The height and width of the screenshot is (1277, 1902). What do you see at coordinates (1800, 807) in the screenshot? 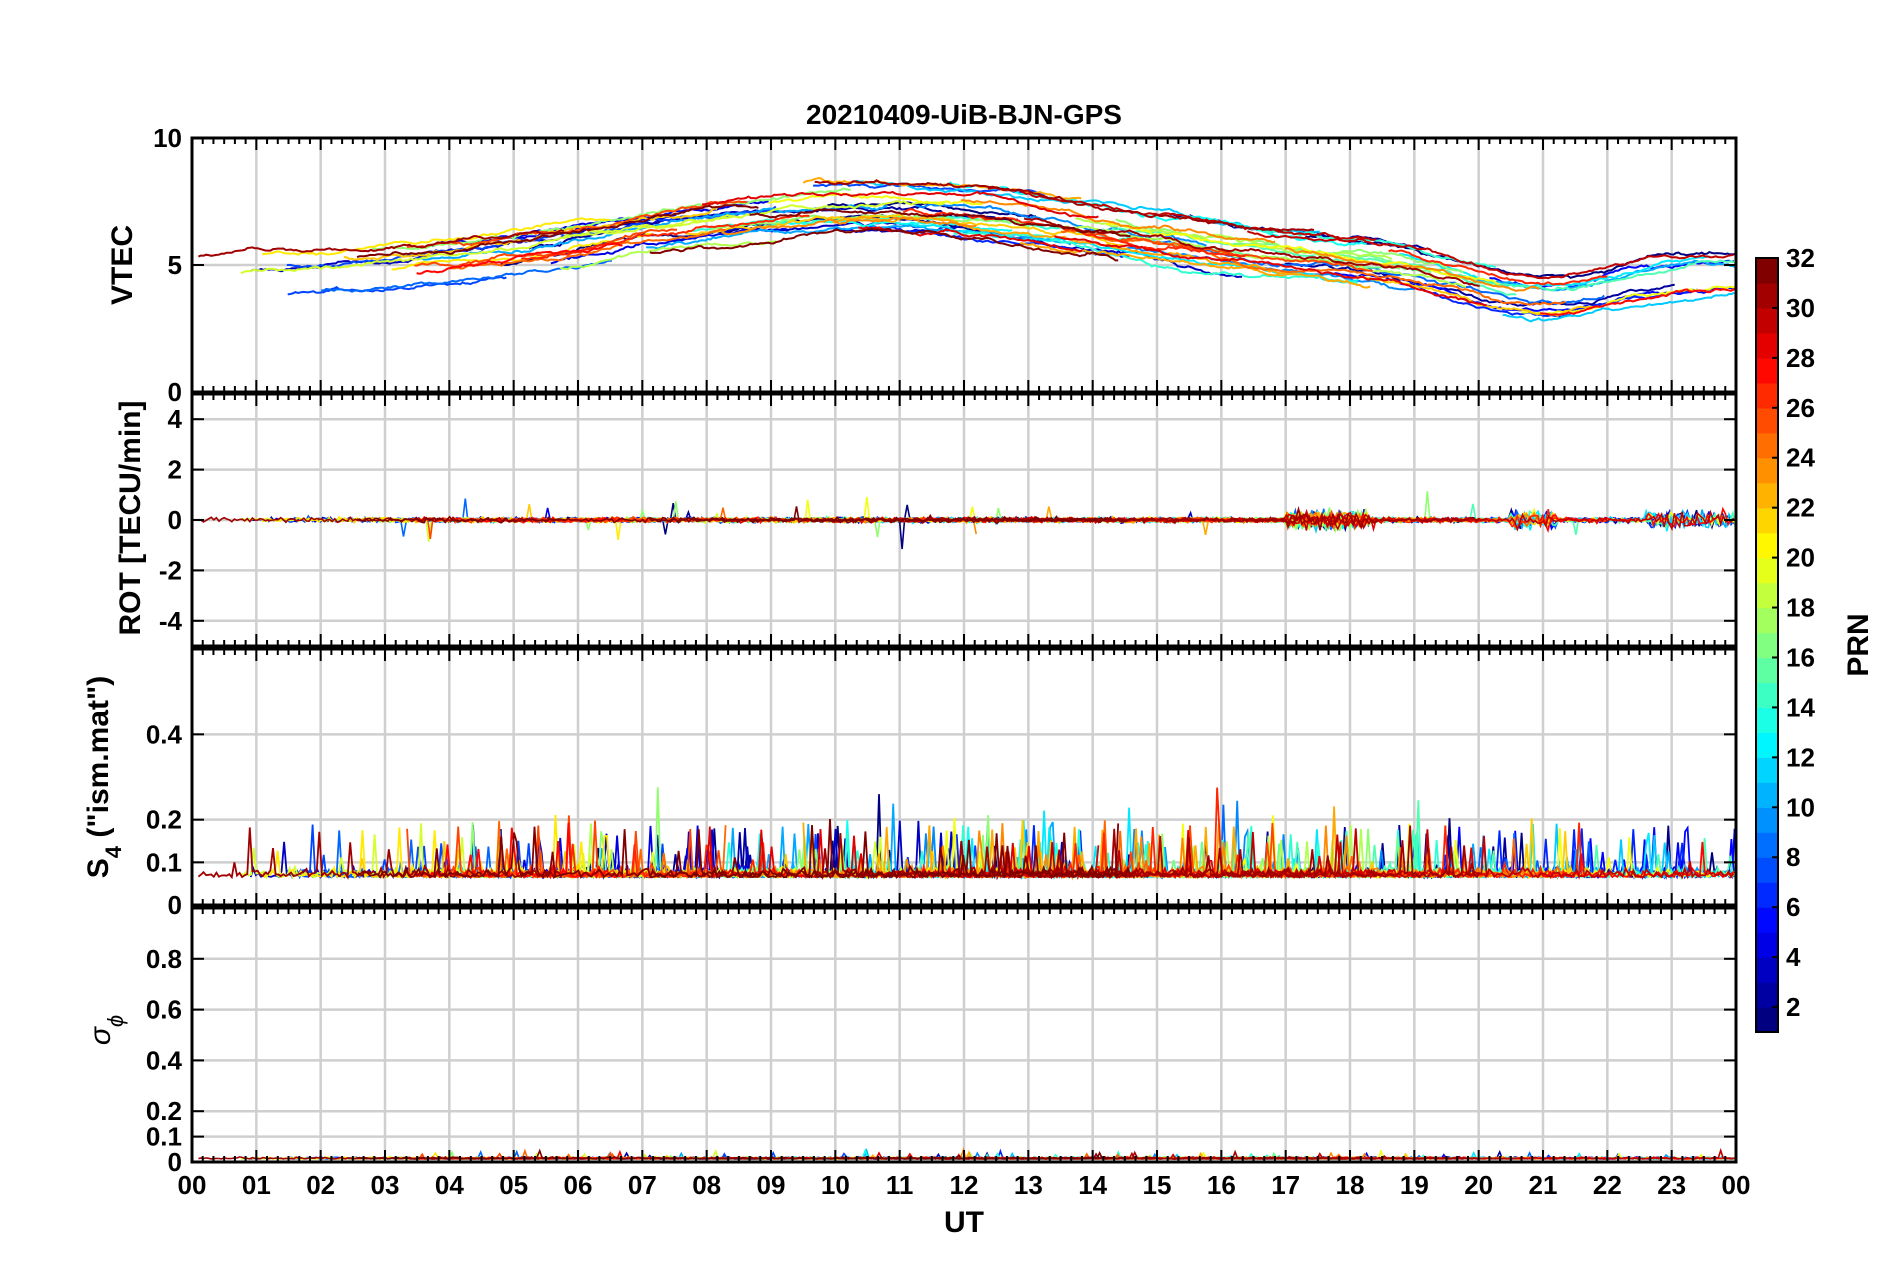
I see `colorbar-tick-label: 10` at bounding box center [1800, 807].